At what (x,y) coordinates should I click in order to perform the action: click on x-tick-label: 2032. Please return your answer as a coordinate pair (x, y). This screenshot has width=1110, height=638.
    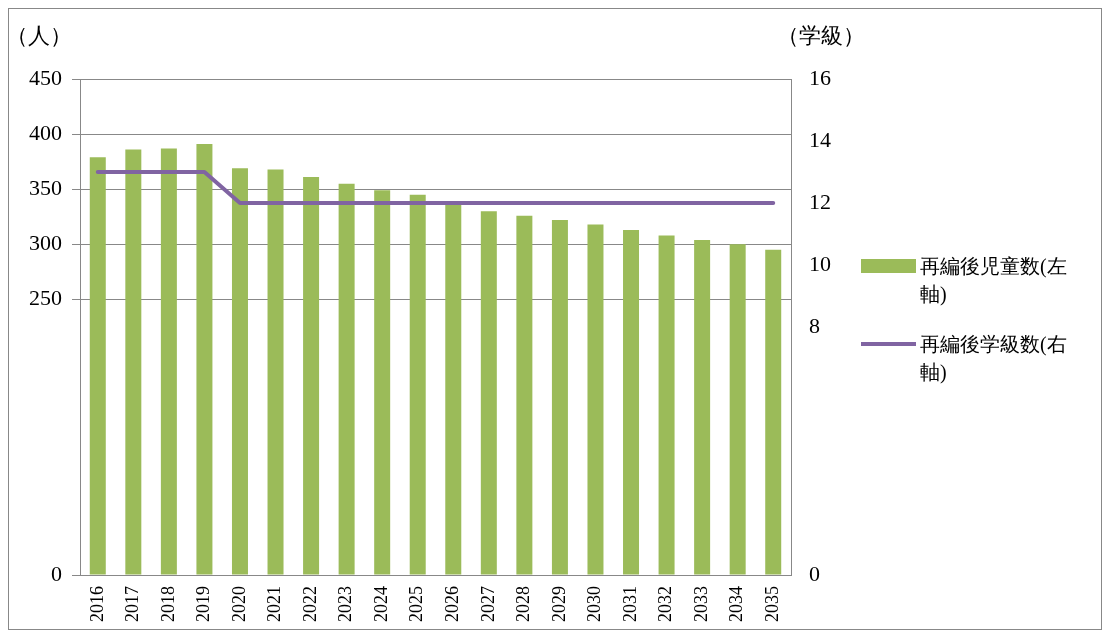
    Looking at the image, I should click on (665, 604).